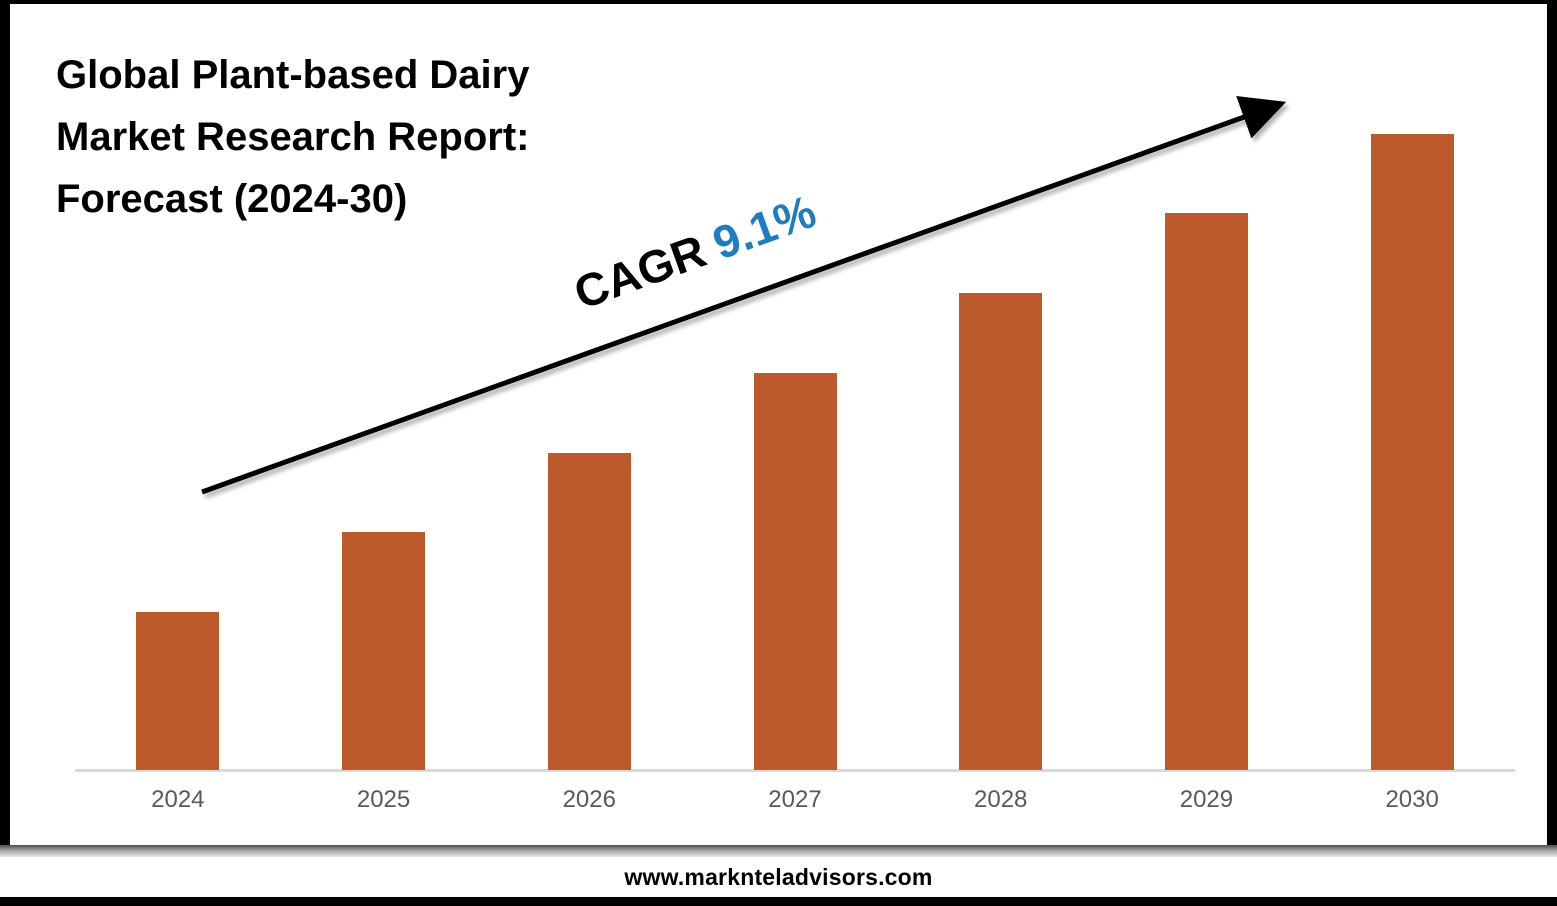 This screenshot has width=1557, height=906. What do you see at coordinates (778, 901) in the screenshot?
I see `bottom-bar` at bounding box center [778, 901].